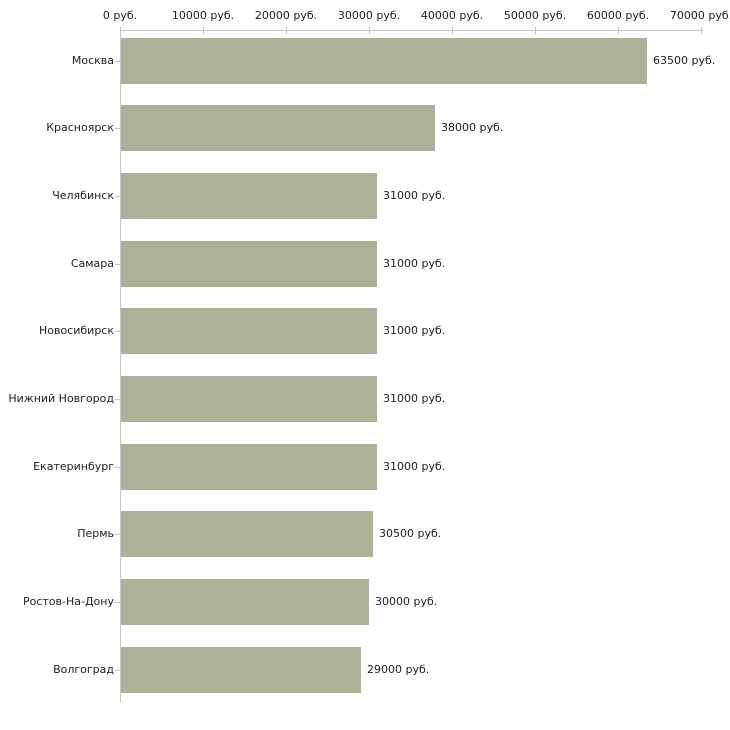  I want to click on category-label: Екатеринбург, so click(73, 466).